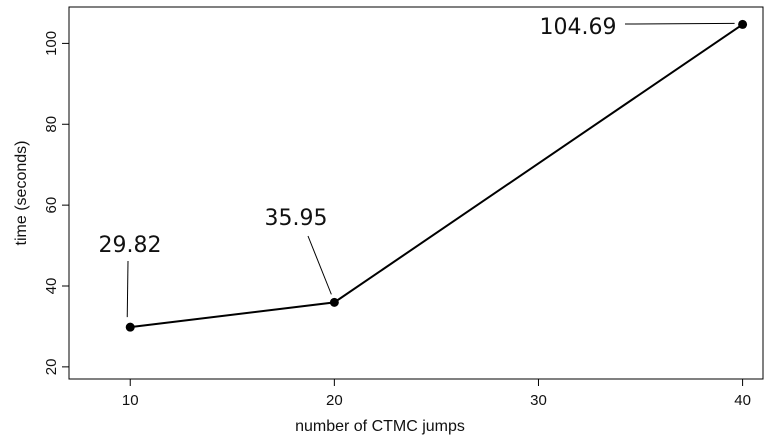  Describe the element at coordinates (538, 400) in the screenshot. I see `x-tick-label: 30` at that location.